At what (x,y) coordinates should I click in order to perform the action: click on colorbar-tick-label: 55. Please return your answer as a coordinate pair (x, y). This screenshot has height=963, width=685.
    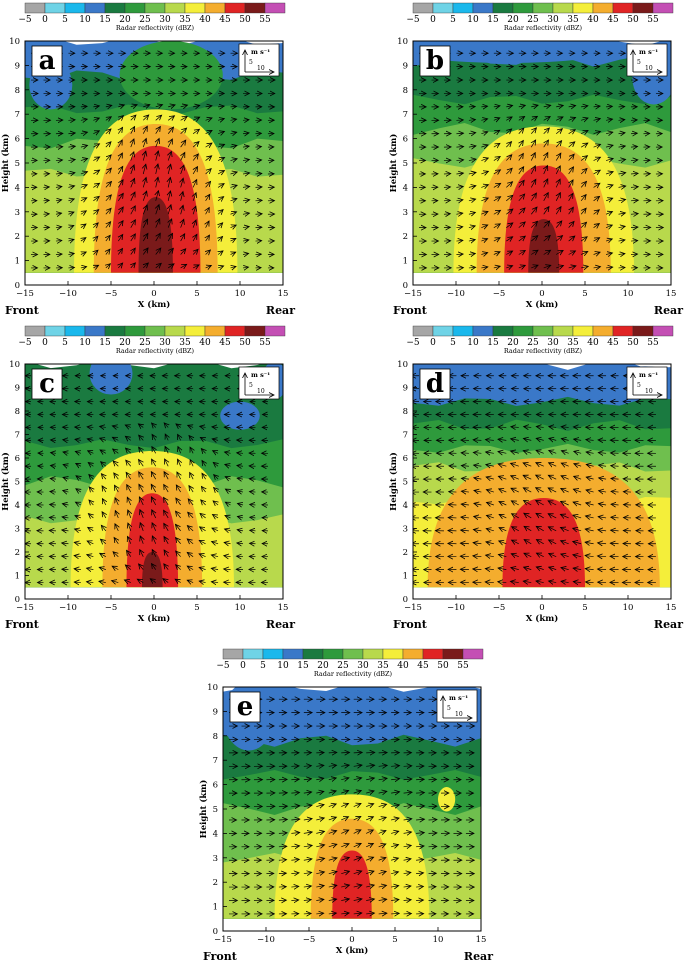
    Looking at the image, I should click on (653, 343).